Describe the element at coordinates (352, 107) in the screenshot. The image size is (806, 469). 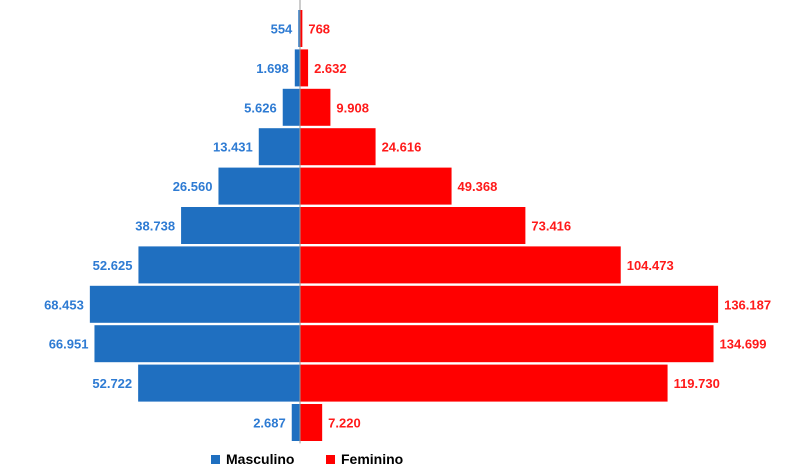
I see `data-label-feminino: 9.908` at that location.